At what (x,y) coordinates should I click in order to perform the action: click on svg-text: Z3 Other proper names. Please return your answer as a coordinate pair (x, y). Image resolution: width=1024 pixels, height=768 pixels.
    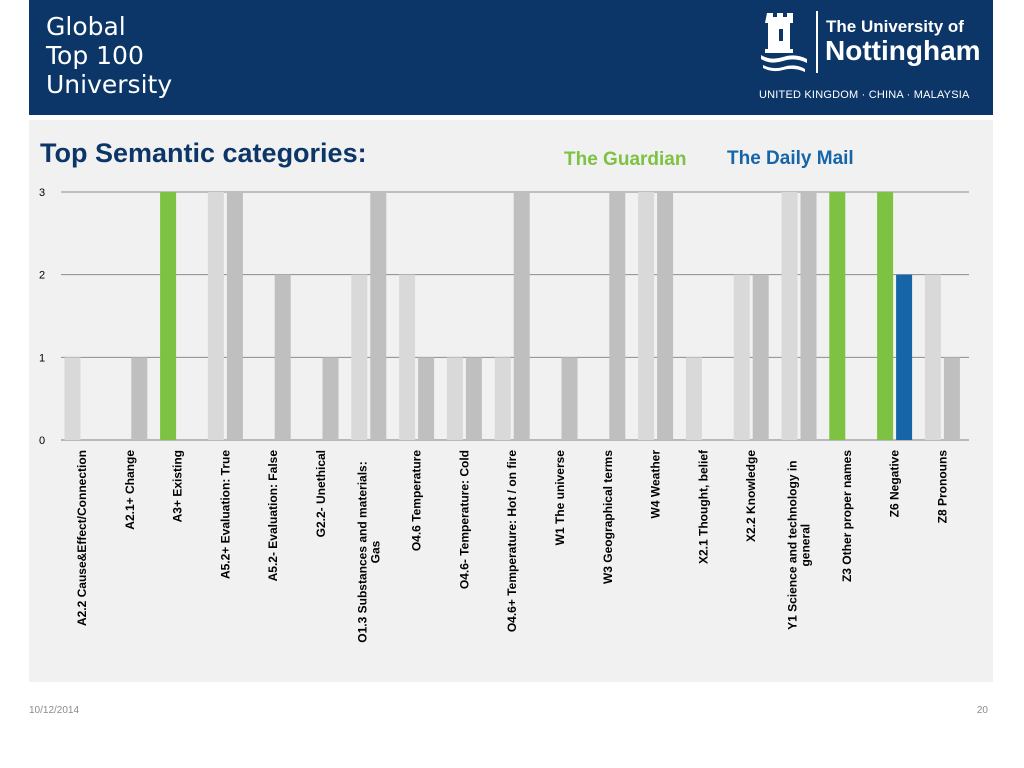
    Looking at the image, I should click on (847, 516).